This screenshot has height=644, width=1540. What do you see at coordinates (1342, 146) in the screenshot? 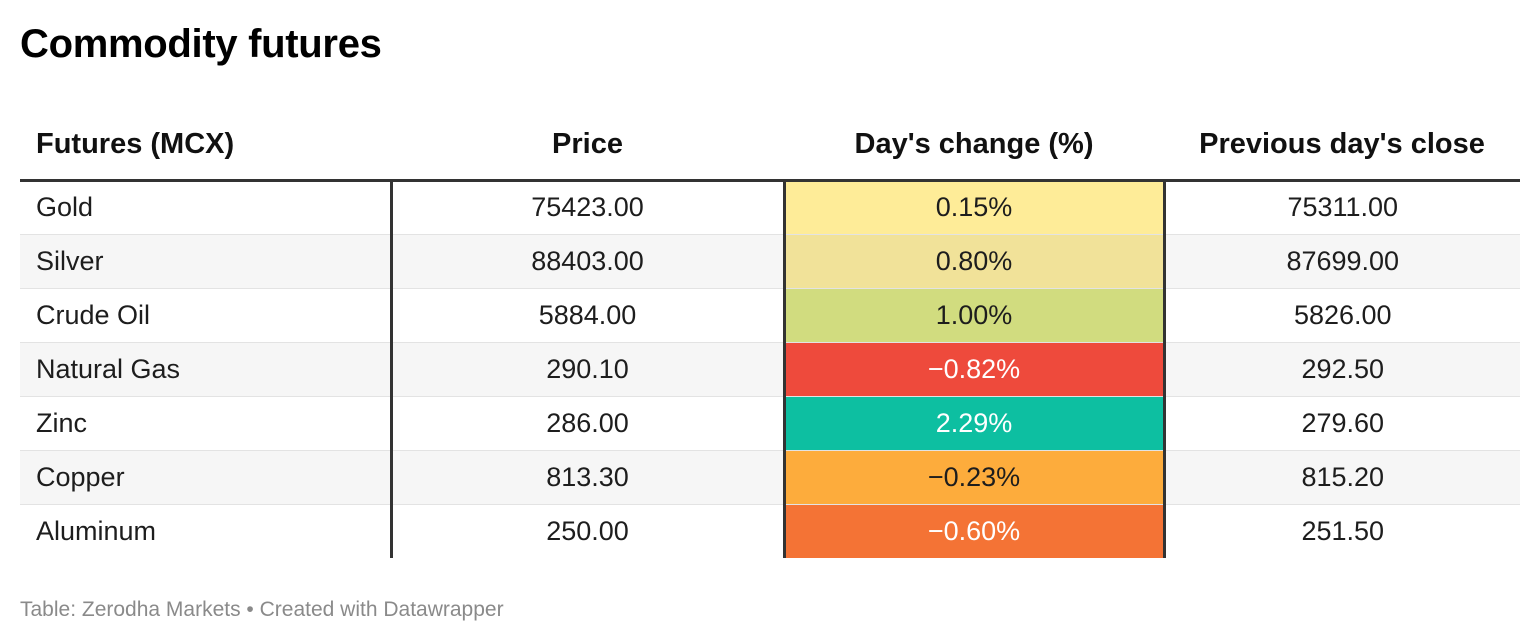
I see `column-header-previous-close: Previous day's close` at bounding box center [1342, 146].